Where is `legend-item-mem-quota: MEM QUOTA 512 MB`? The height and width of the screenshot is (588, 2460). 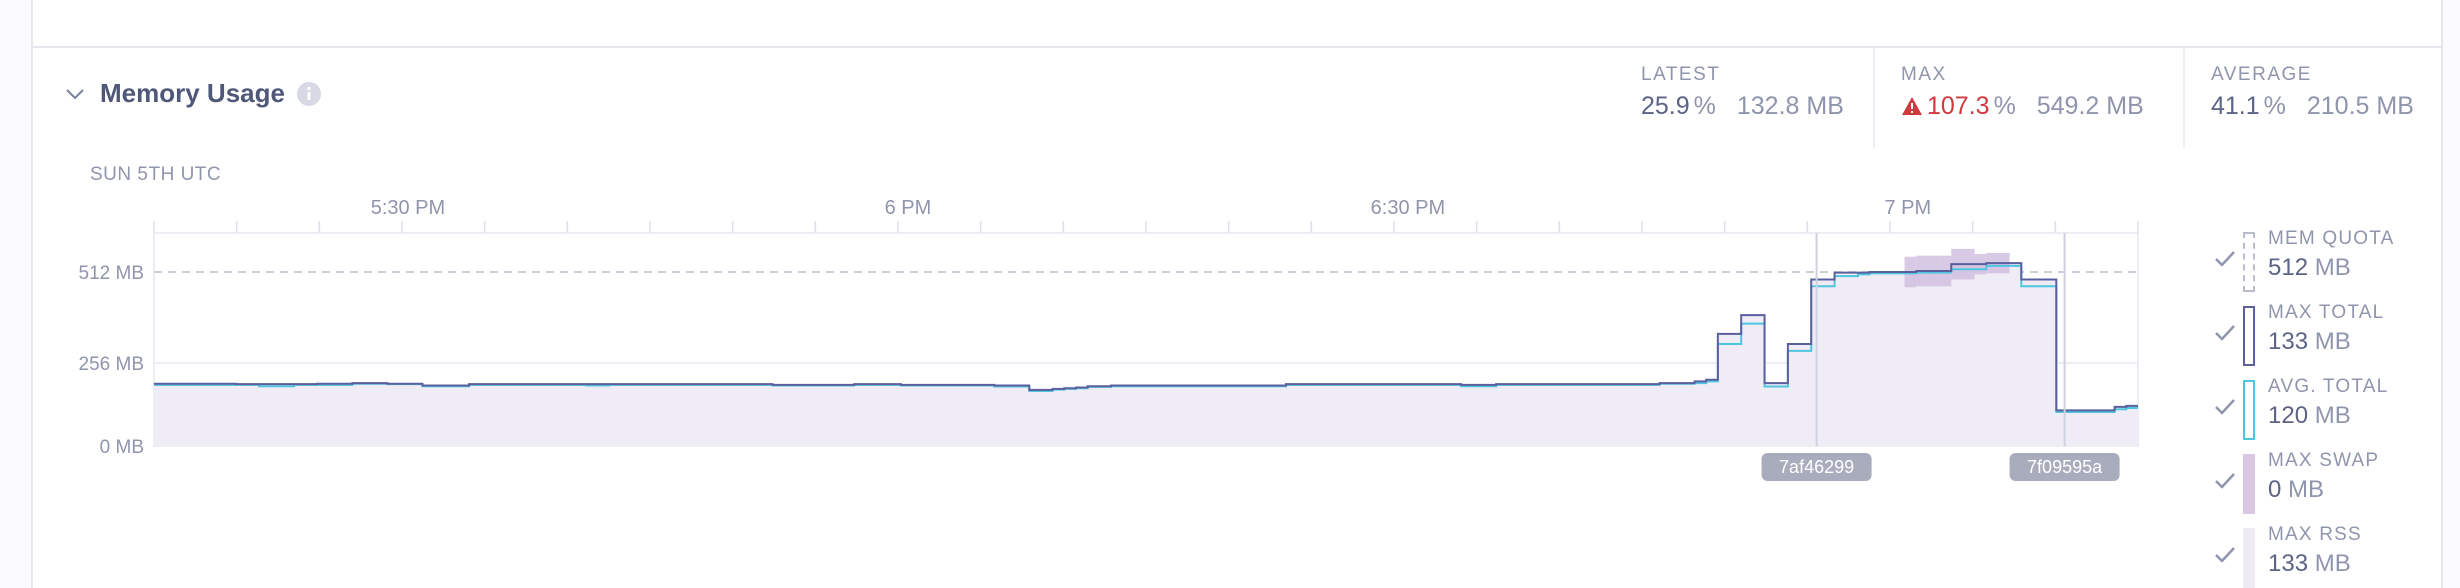 legend-item-mem-quota: MEM QUOTA 512 MB is located at coordinates (2333, 260).